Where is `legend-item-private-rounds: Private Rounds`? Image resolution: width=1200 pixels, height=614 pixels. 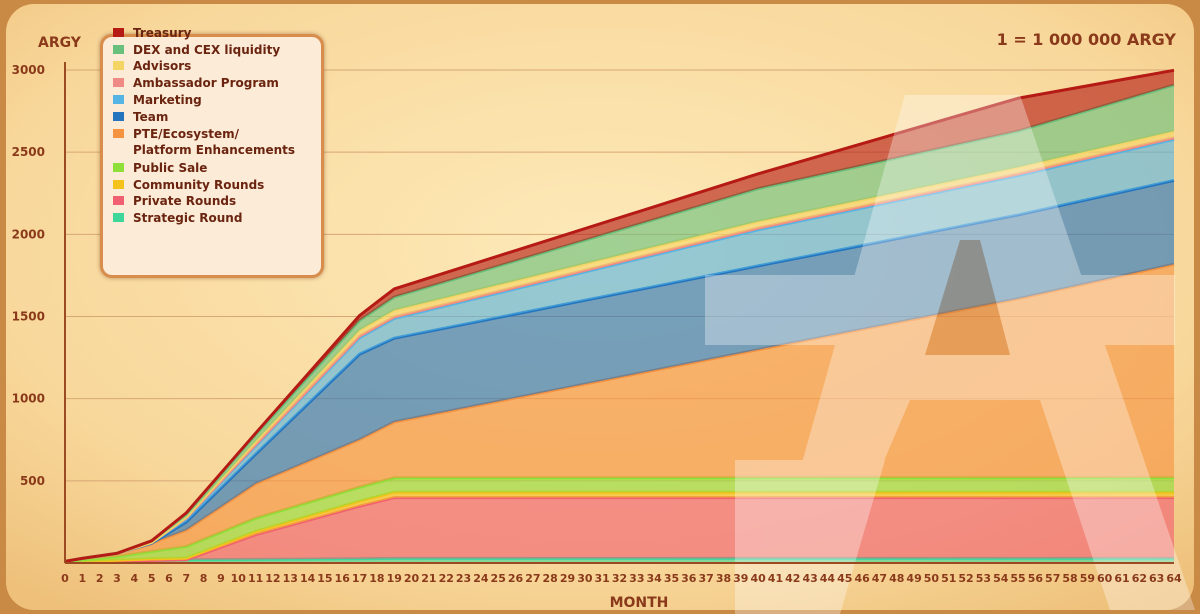
legend-item-private-rounds: Private Rounds is located at coordinates (174, 201).